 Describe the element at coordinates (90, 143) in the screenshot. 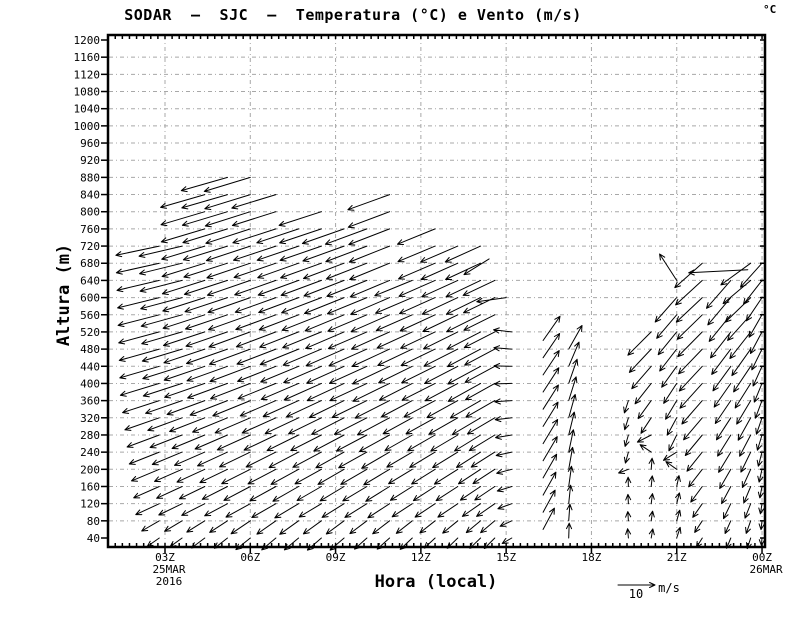

I see `svg-text: 960` at that location.